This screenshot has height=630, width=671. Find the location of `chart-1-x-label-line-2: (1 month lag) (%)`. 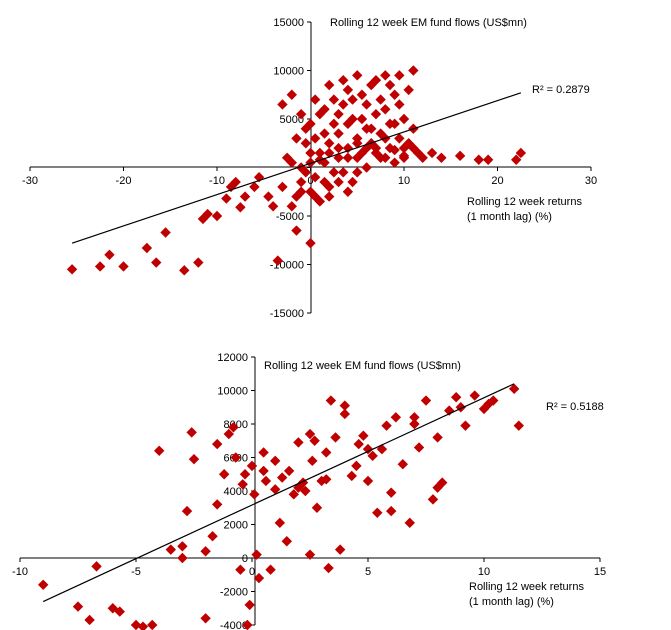

chart-1-x-label-line-2: (1 month lag) (%) is located at coordinates (509, 217).